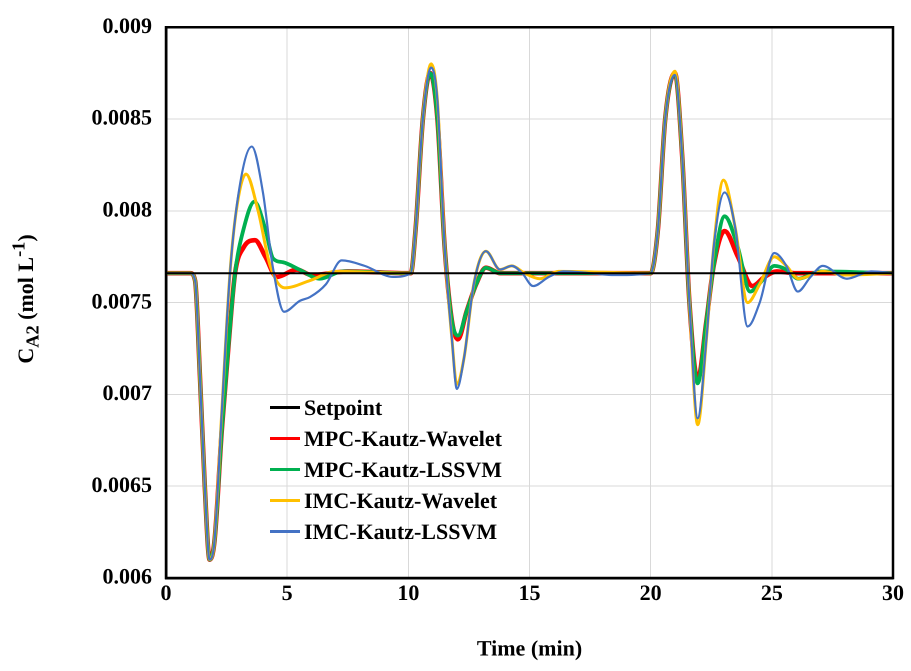  I want to click on x-tick-label: 5, so click(287, 592).